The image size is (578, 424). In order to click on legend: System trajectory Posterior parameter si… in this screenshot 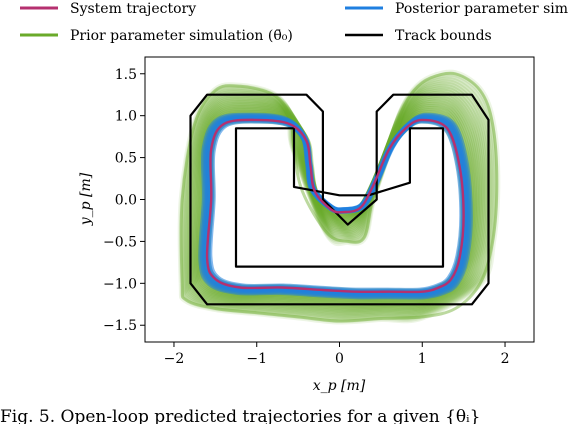, I will do `click(294, 22)`.